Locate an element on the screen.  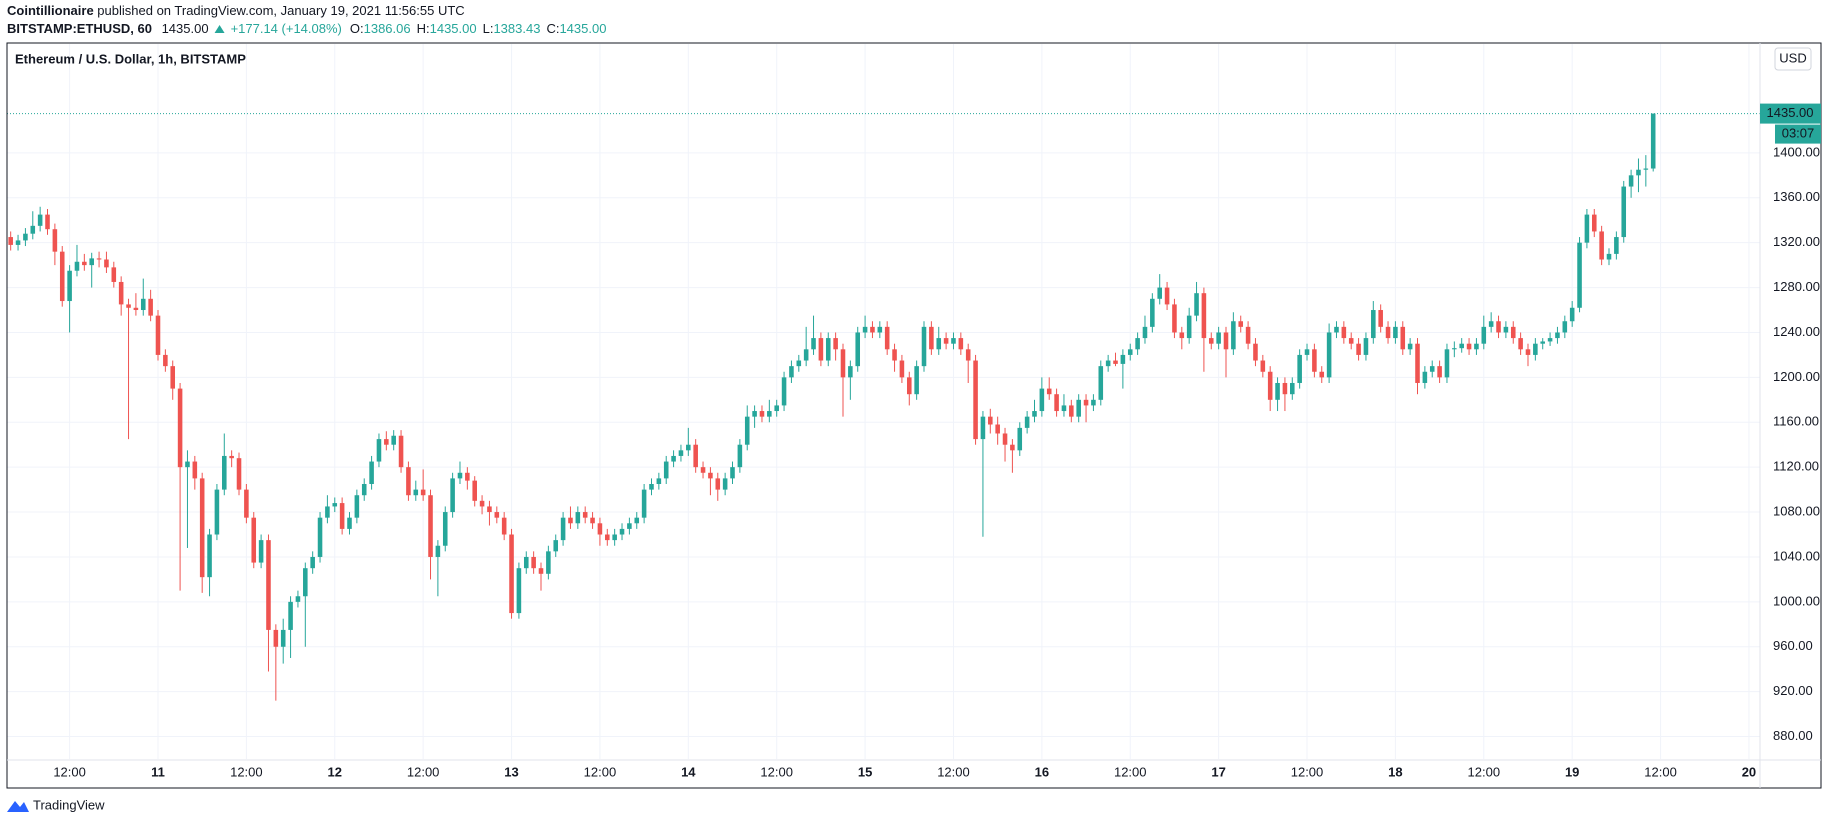
currency-label: USD is located at coordinates (1792, 57).